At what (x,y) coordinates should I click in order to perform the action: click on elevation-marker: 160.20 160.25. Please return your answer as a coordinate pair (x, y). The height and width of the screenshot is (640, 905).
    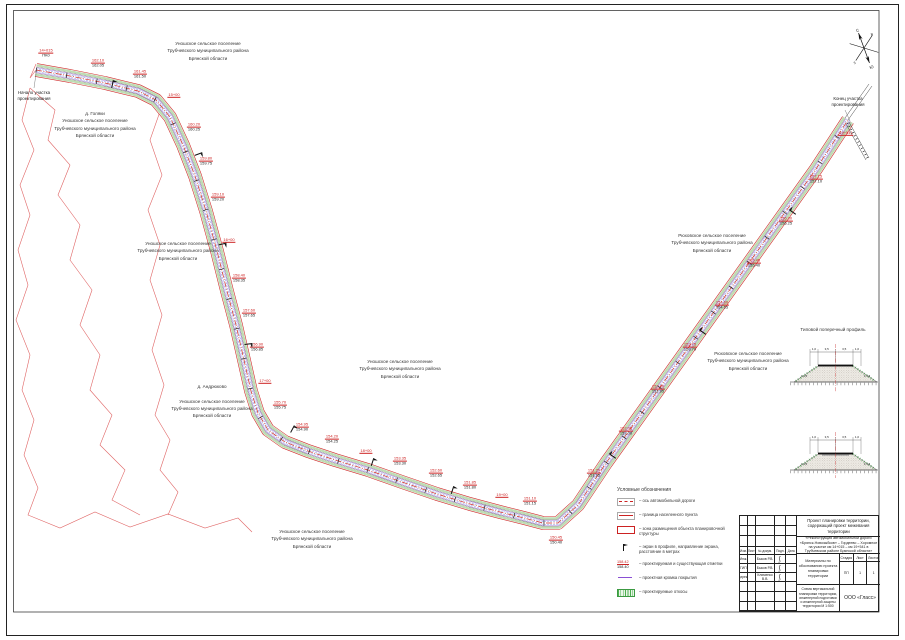
    Looking at the image, I should click on (194, 126).